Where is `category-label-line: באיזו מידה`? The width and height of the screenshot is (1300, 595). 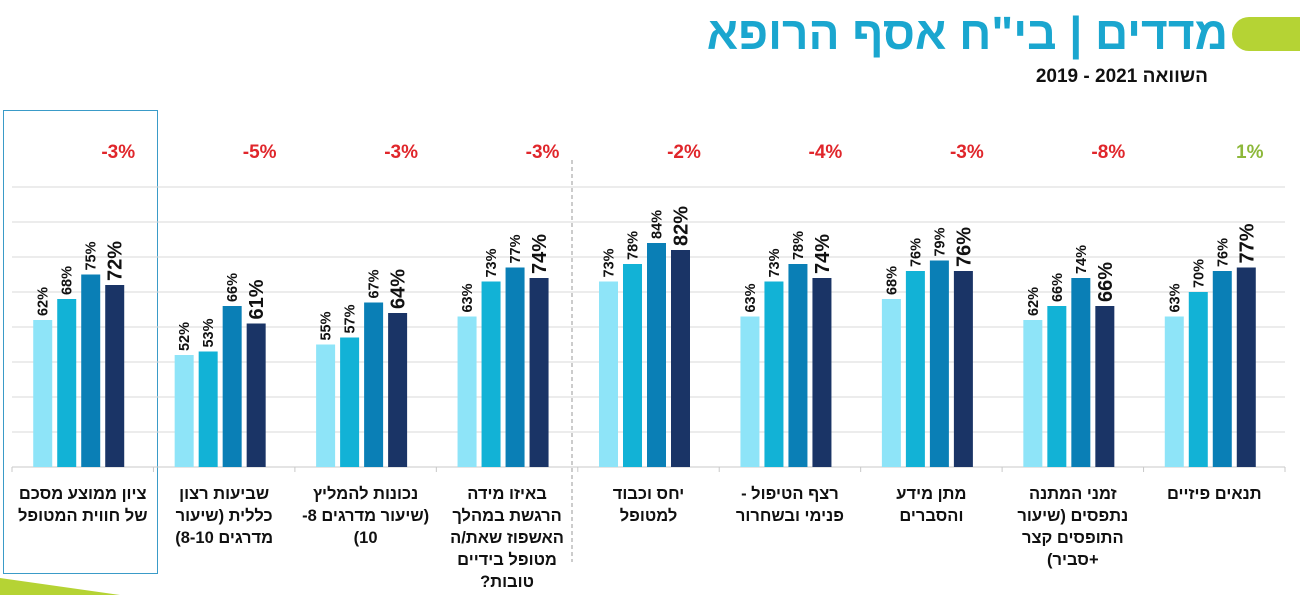 category-label-line: באיזו מידה is located at coordinates (507, 494).